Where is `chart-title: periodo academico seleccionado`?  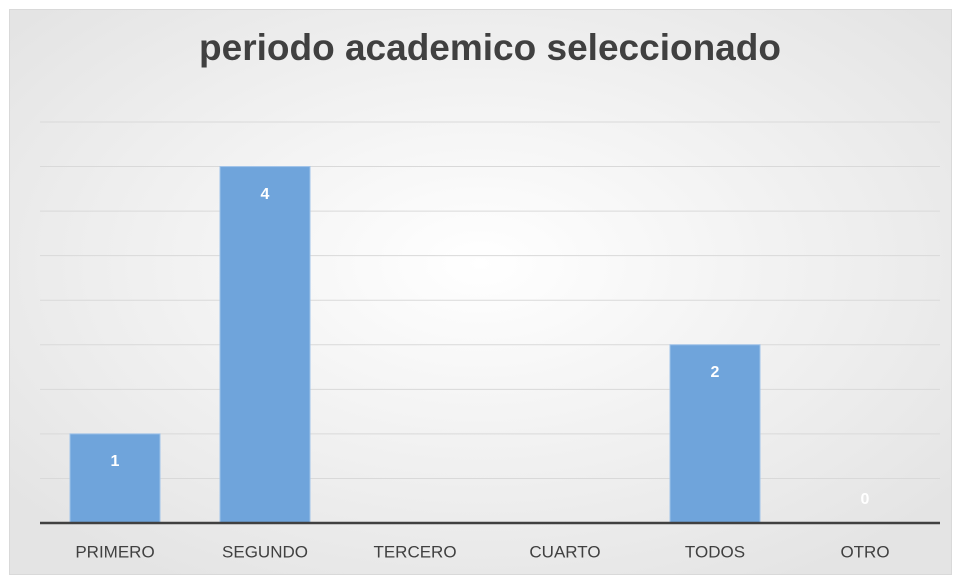 chart-title: periodo academico seleccionado is located at coordinates (490, 47).